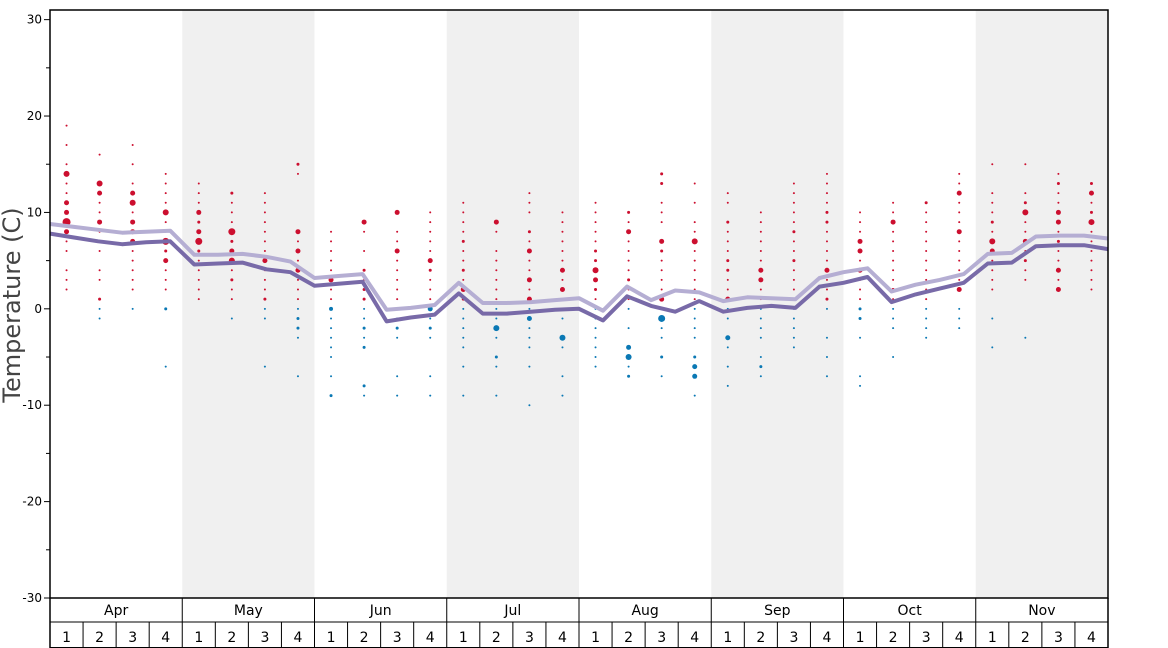  Describe the element at coordinates (34, 212) in the screenshot. I see `y-tick-label: 10` at that location.